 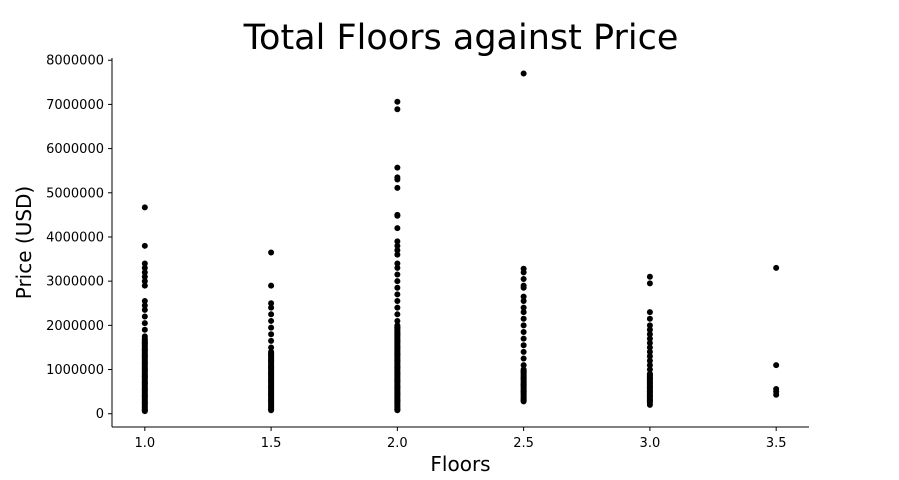 I want to click on y-tick-label: 4000000, so click(x=75, y=237).